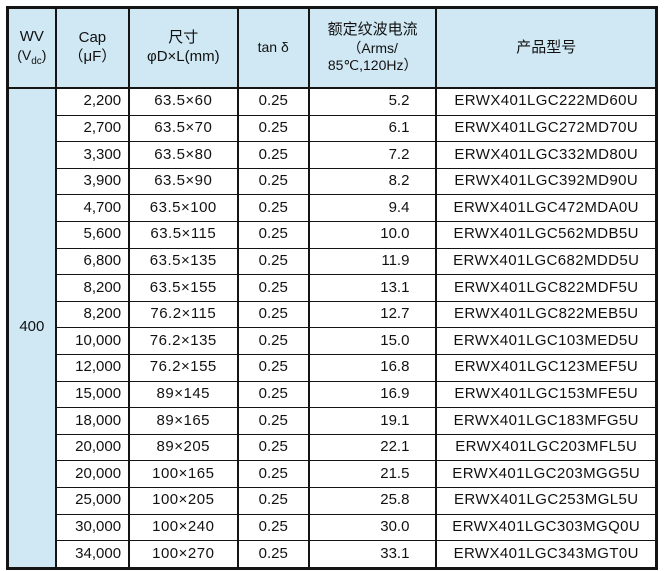 The width and height of the screenshot is (664, 571). What do you see at coordinates (546, 181) in the screenshot?
I see `part-number-cell: ERWX401LGC392MD90U` at bounding box center [546, 181].